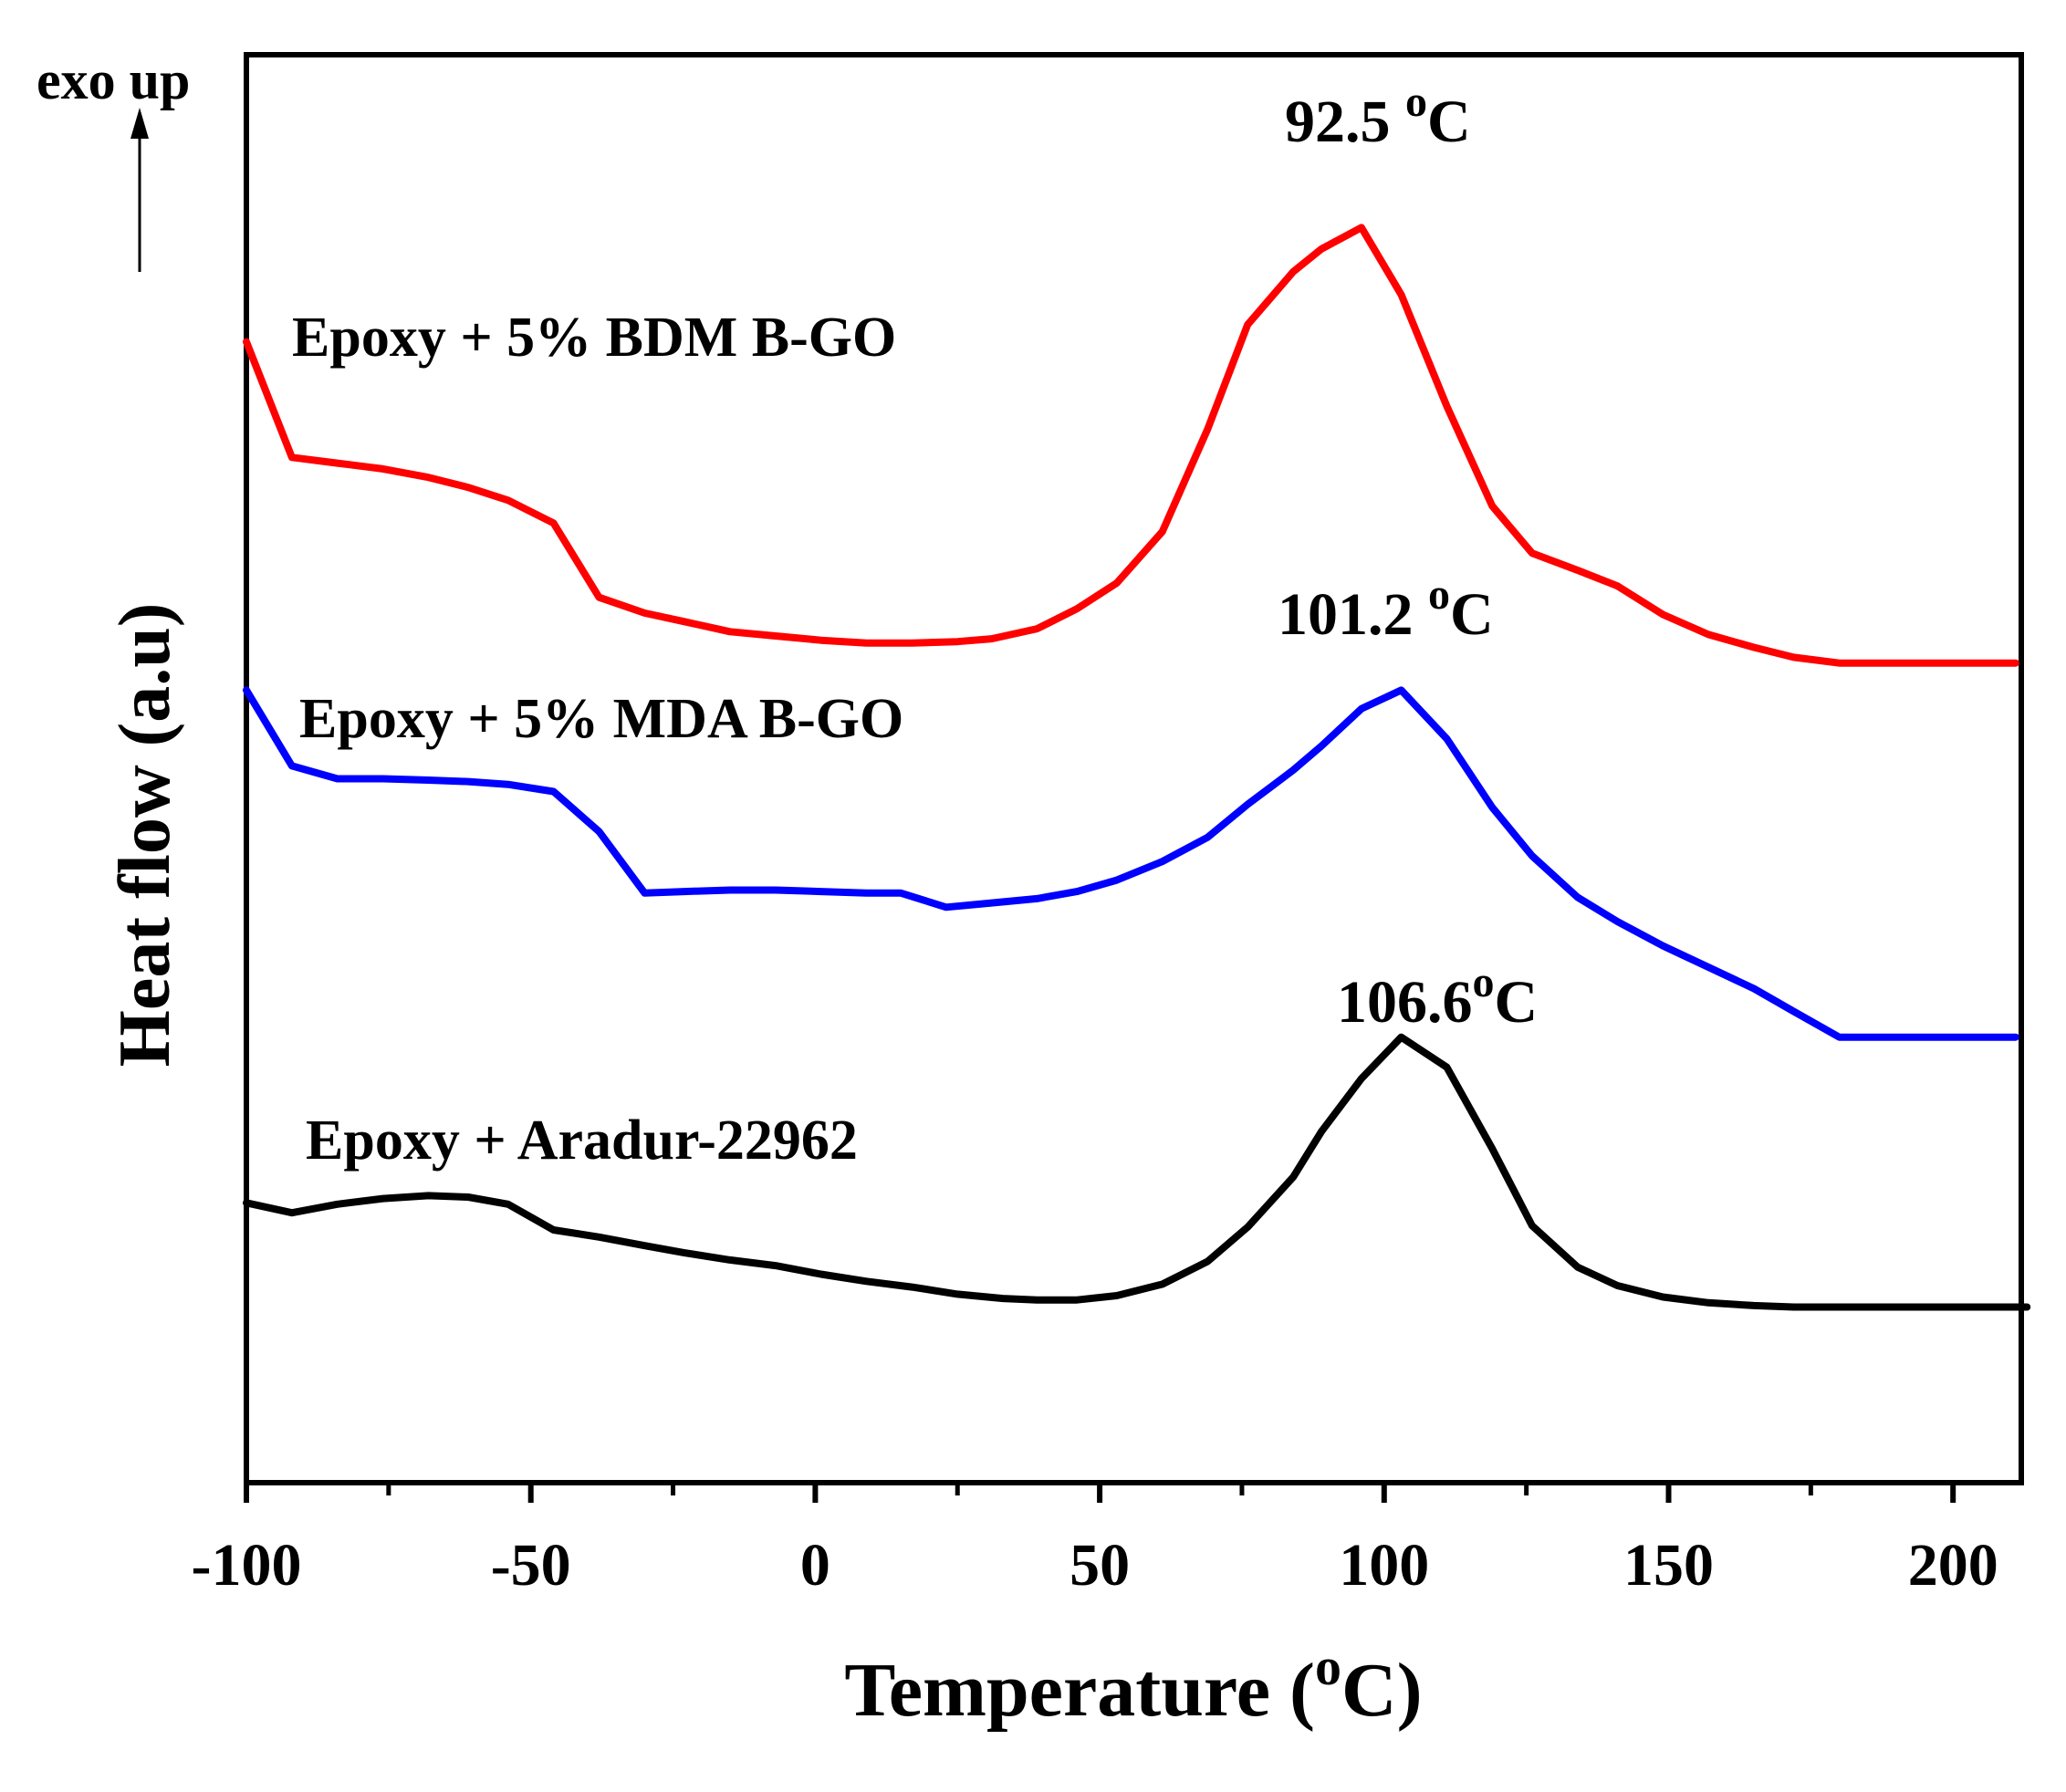  What do you see at coordinates (1449, 122) in the screenshot?
I see `peak-unit-bdm: C` at bounding box center [1449, 122].